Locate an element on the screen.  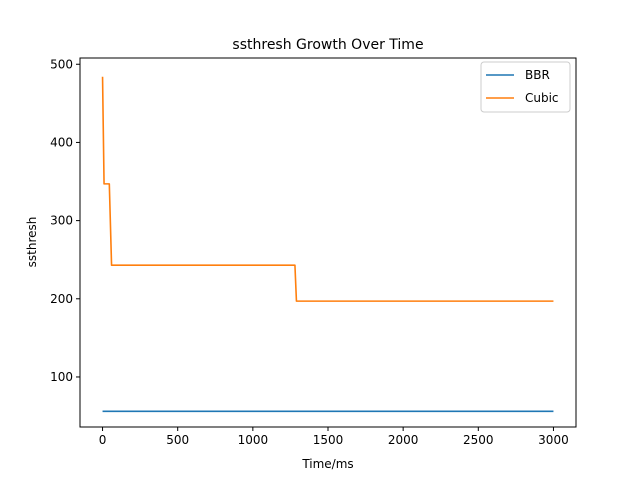
y-axis-ticks: 100 200 300 400 500 is located at coordinates (65, 220).